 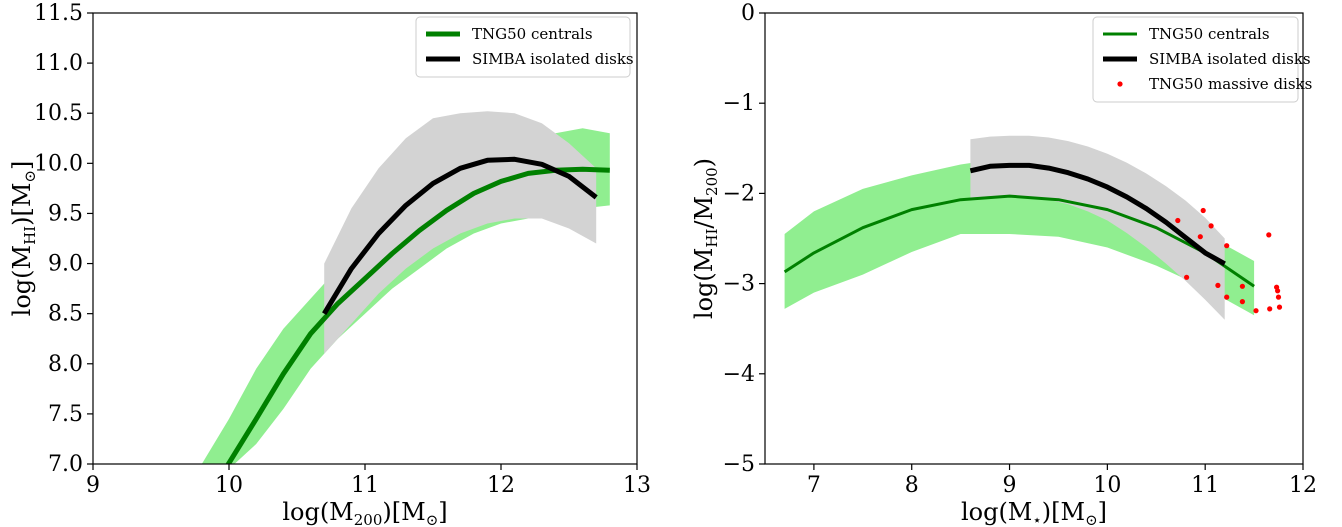 What do you see at coordinates (739, 193) in the screenshot?
I see `y-tick-label: −2` at bounding box center [739, 193].